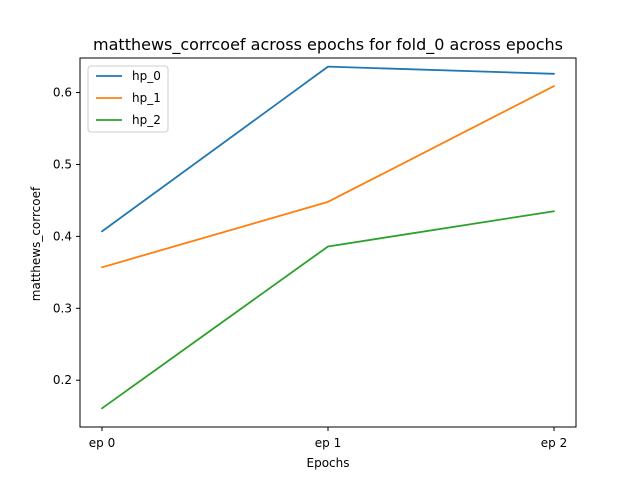 This screenshot has width=640, height=480. I want to click on legend: hp_0 hp_1 hp_2, so click(128, 99).